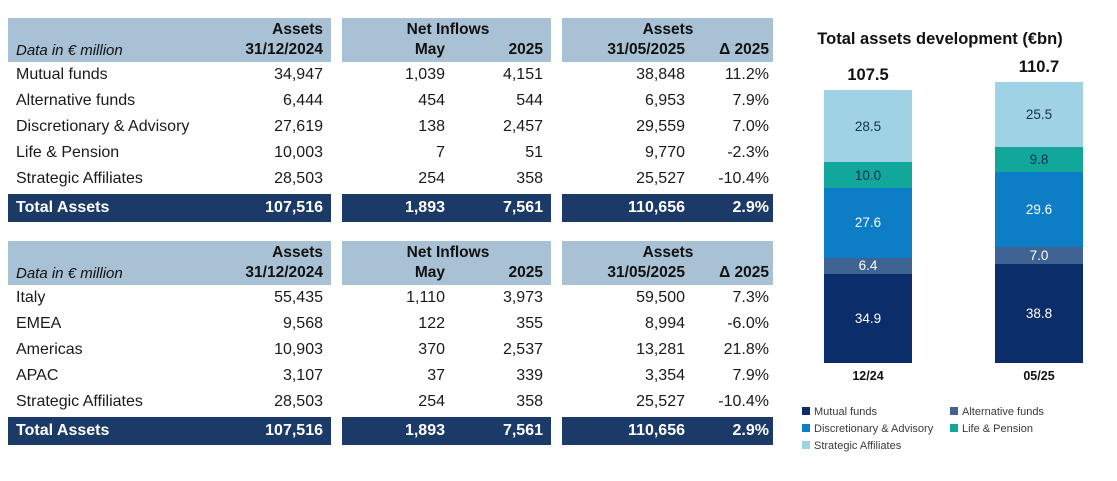  Describe the element at coordinates (49, 349) in the screenshot. I see `row-label: Americas` at that location.